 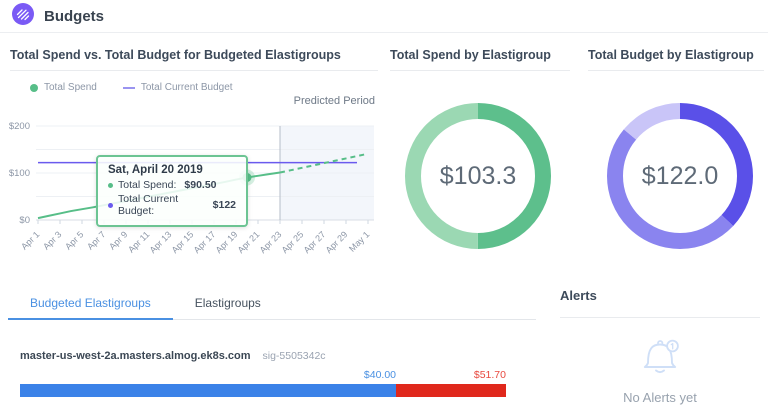 What do you see at coordinates (52, 240) in the screenshot?
I see `svg-text: Apr 3` at bounding box center [52, 240].